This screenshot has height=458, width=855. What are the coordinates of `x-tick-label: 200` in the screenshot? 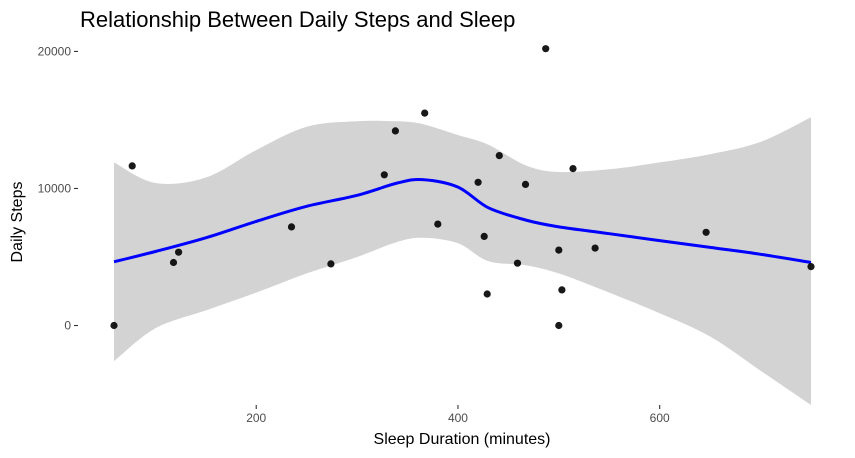 It's located at (256, 418).